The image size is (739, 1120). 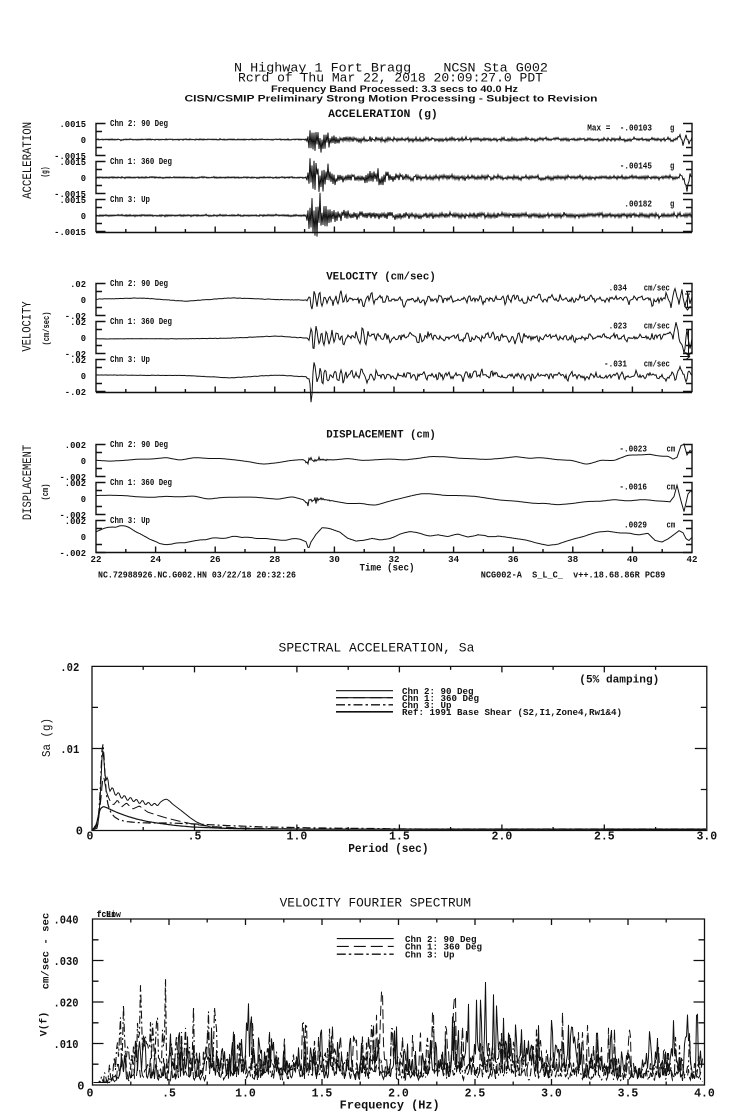 What do you see at coordinates (388, 849) in the screenshot?
I see `svg-text: Period (sec)` at bounding box center [388, 849].